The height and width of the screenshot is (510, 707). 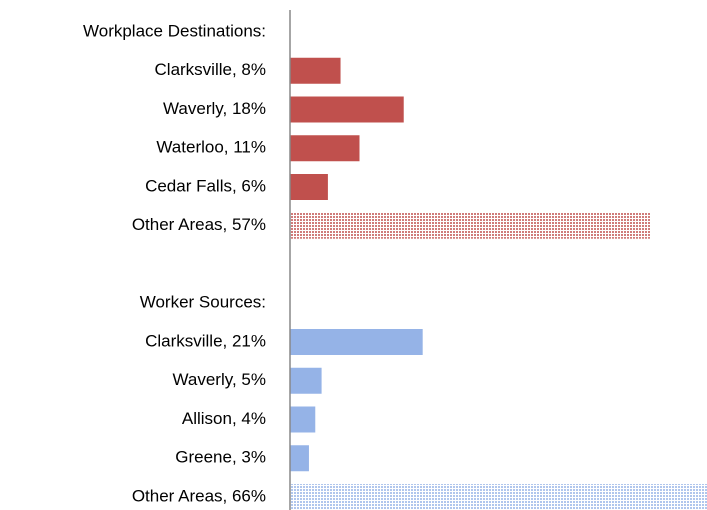 What do you see at coordinates (199, 224) in the screenshot?
I see `category-label: Other Areas, 57%` at bounding box center [199, 224].